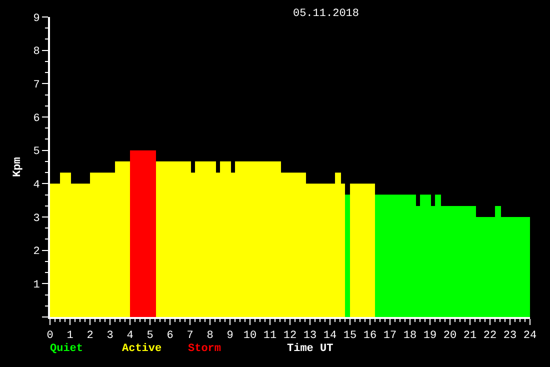  Describe the element at coordinates (36, 52) in the screenshot. I see `y-tick-label: 8` at that location.